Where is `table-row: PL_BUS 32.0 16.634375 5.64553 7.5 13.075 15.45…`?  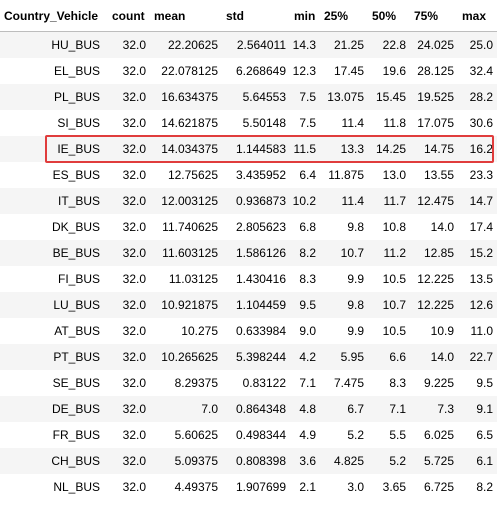
table-row: PL_BUS 32.0 16.634375 5.64553 7.5 13.075 15.45… is located at coordinates (248, 97).